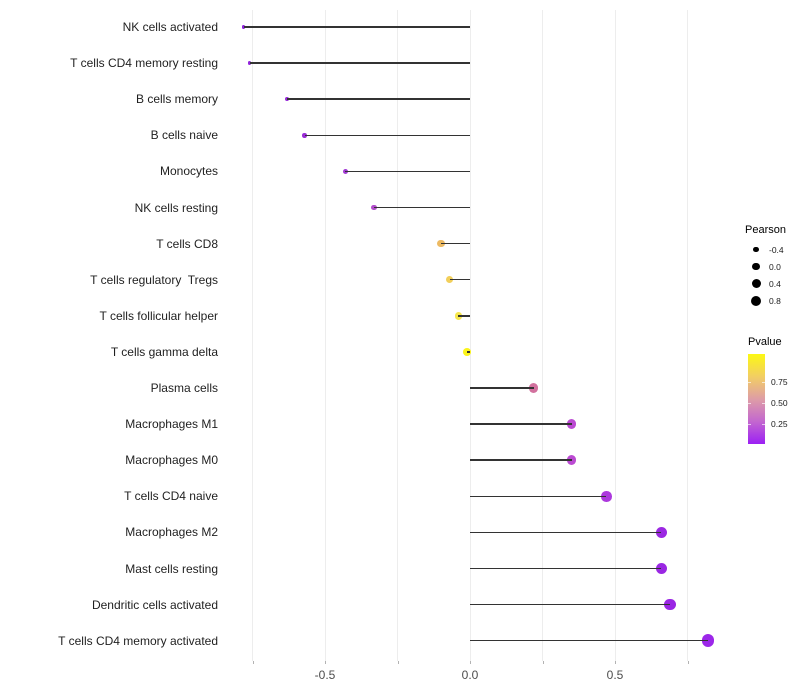 The image size is (800, 700). I want to click on colorbar-tick-label: 0.75, so click(779, 382).